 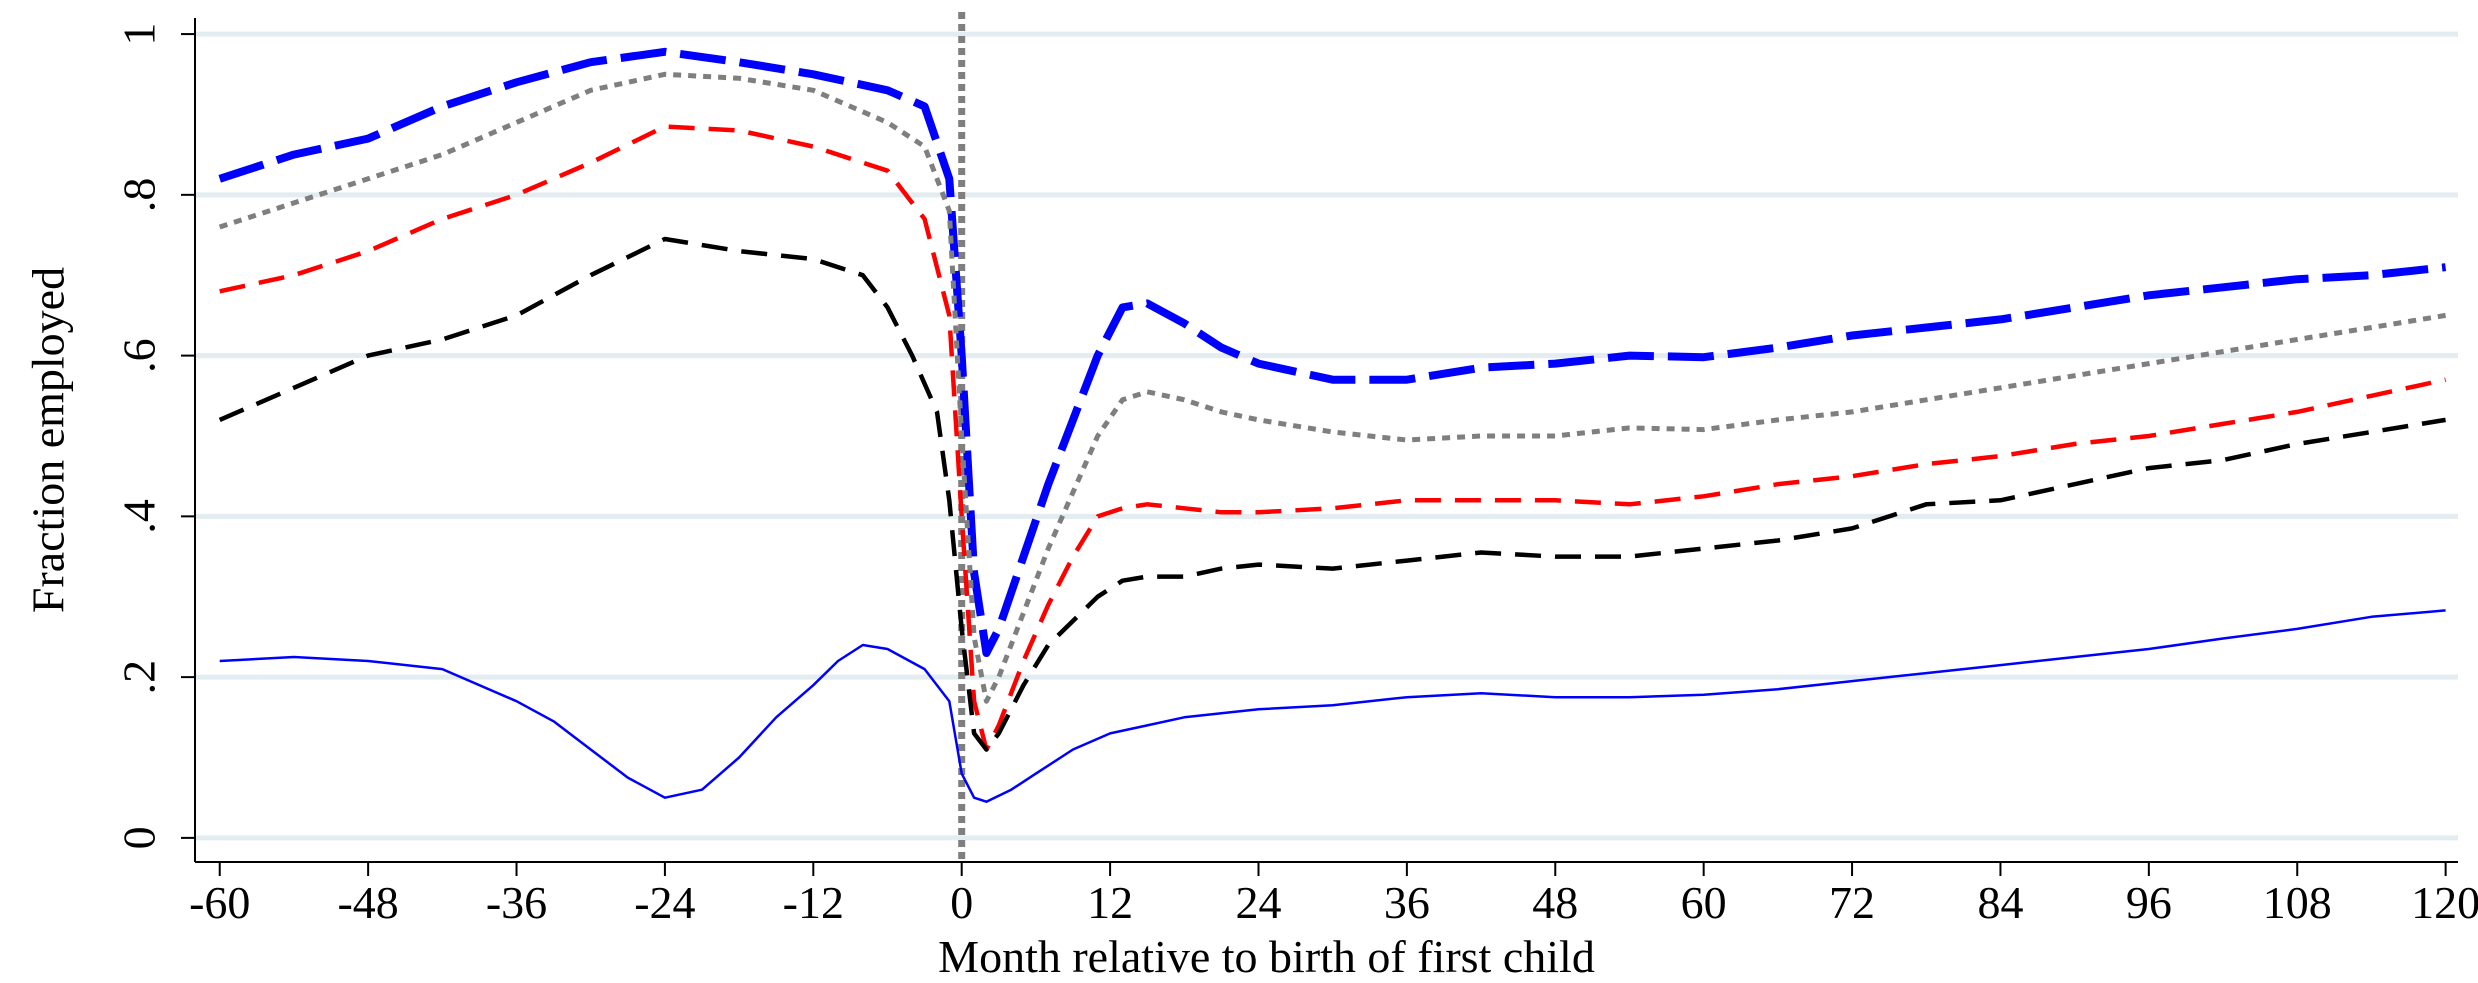 I want to click on y-tick-label: .2, so click(x=139, y=677).